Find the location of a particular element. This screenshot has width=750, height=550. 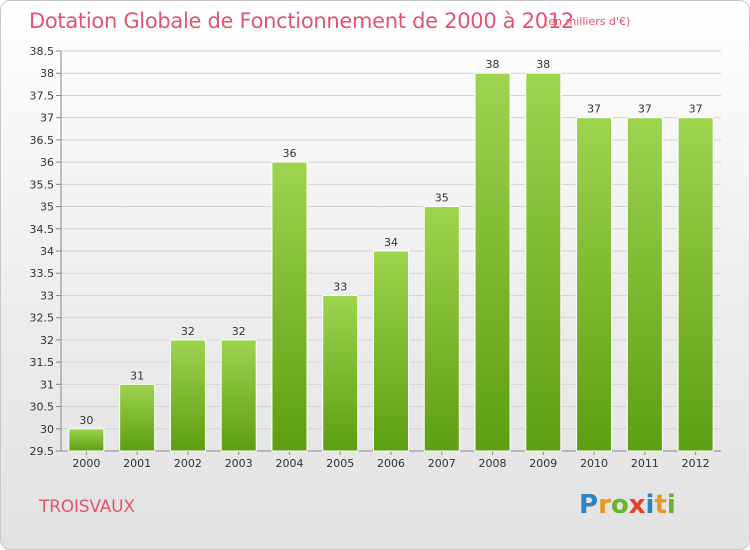

y-tick-label: 35.5 is located at coordinates (42, 184).